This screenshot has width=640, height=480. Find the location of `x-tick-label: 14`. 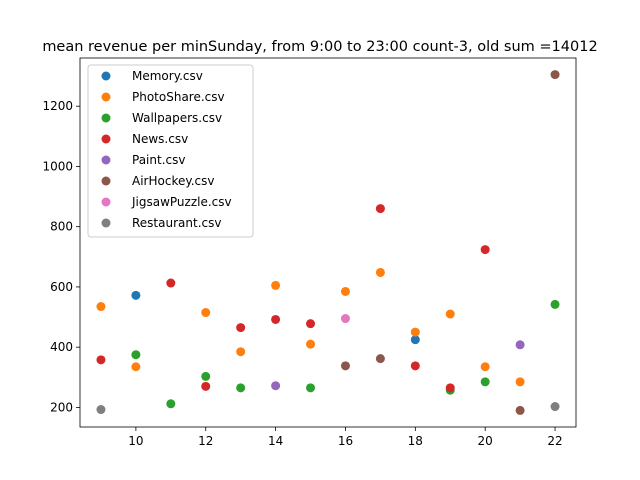

x-tick-label: 14 is located at coordinates (275, 441).